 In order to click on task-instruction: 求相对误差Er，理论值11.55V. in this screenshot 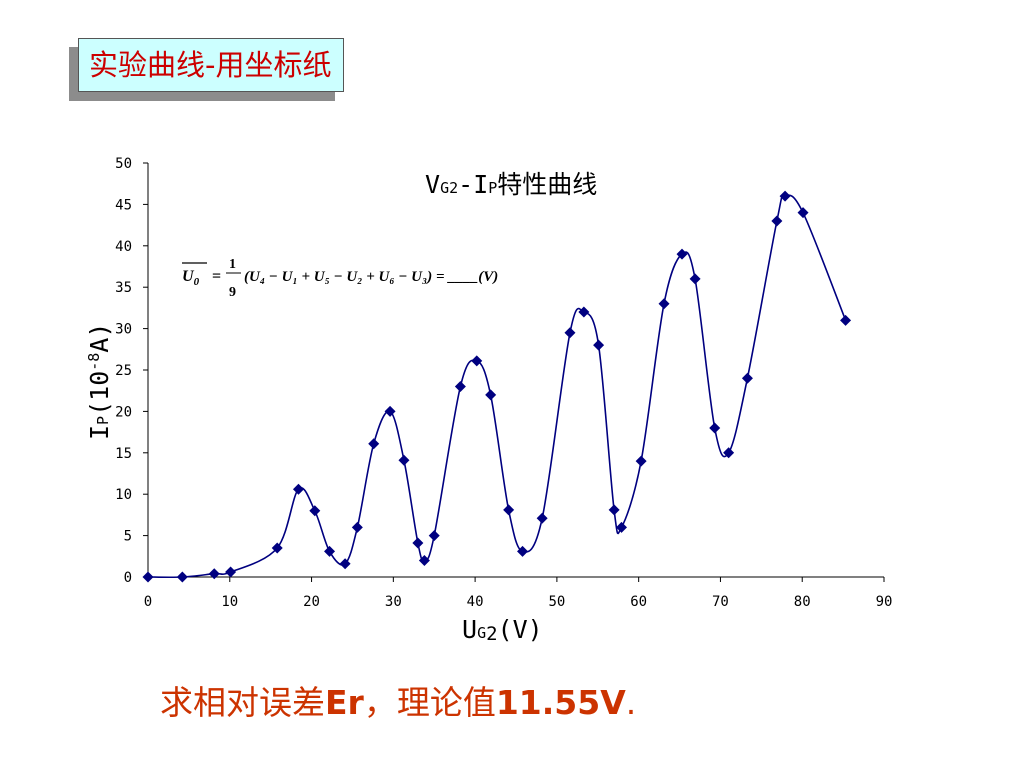, I will do `click(398, 700)`.